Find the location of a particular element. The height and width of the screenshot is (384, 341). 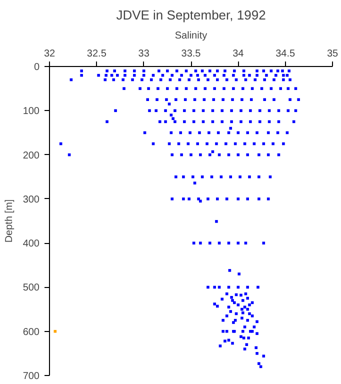

y-tick-label: 100 is located at coordinates (31, 112).